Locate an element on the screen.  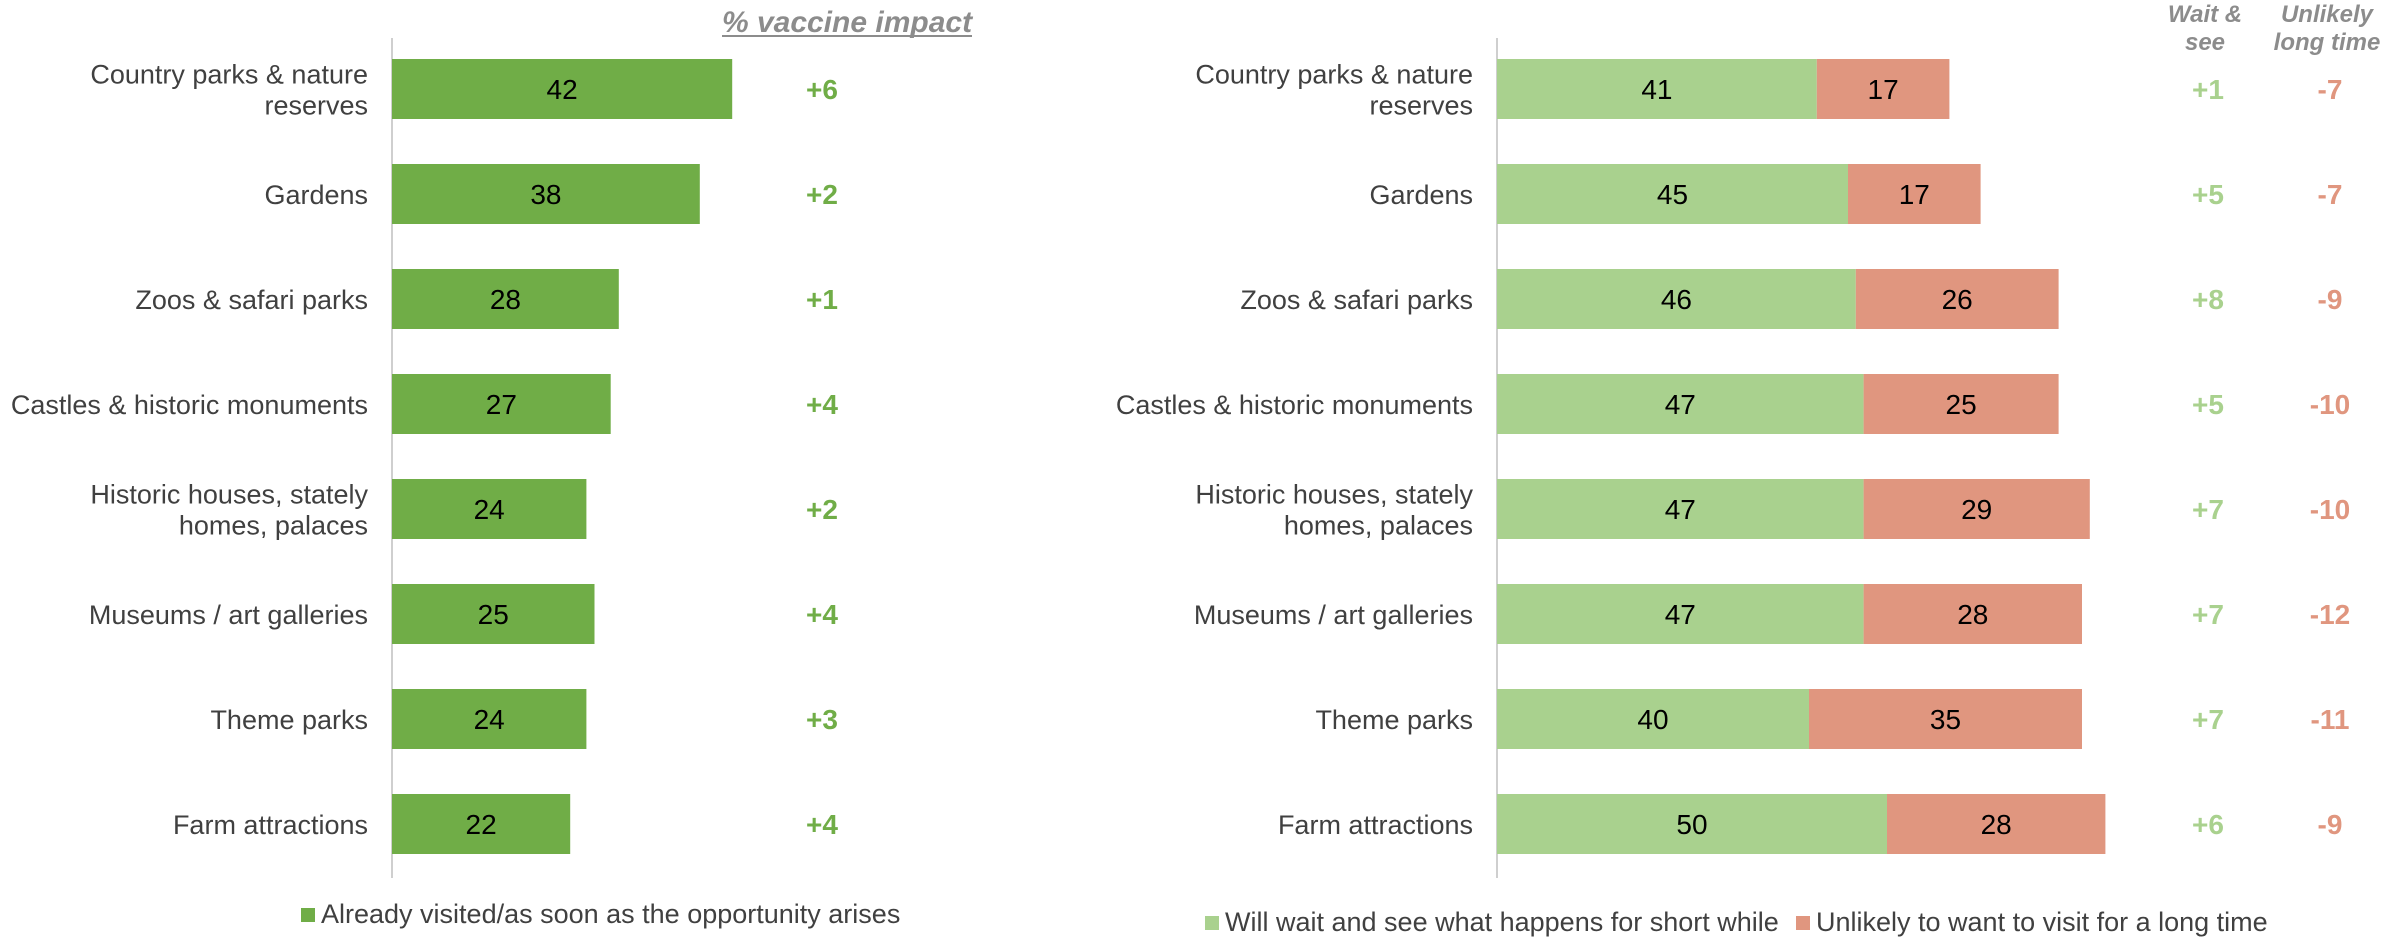
unlikely-value: 25 is located at coordinates (1961, 404).